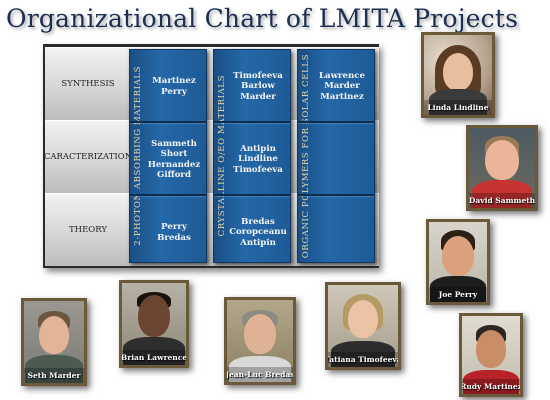 This screenshot has height=400, width=550. I want to click on photo-tatiana-timofeeva: Tatiana Timofeeva, so click(363, 326).